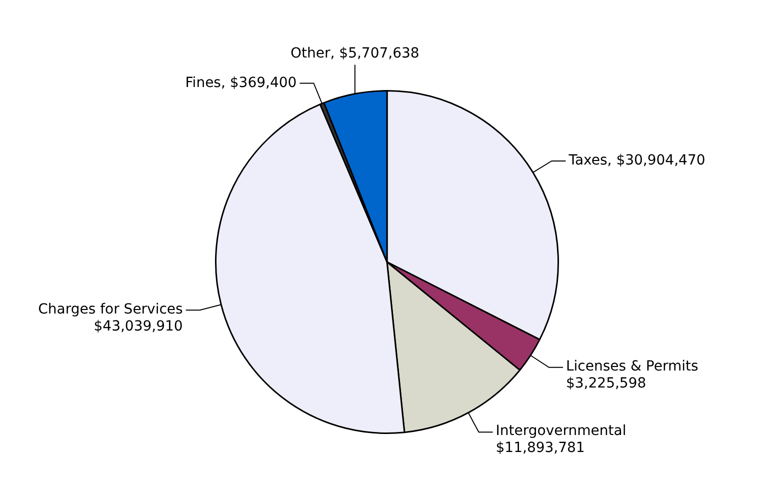 This screenshot has width=762, height=487. What do you see at coordinates (561, 431) in the screenshot?
I see `slice-label: Intergovernmental` at bounding box center [561, 431].